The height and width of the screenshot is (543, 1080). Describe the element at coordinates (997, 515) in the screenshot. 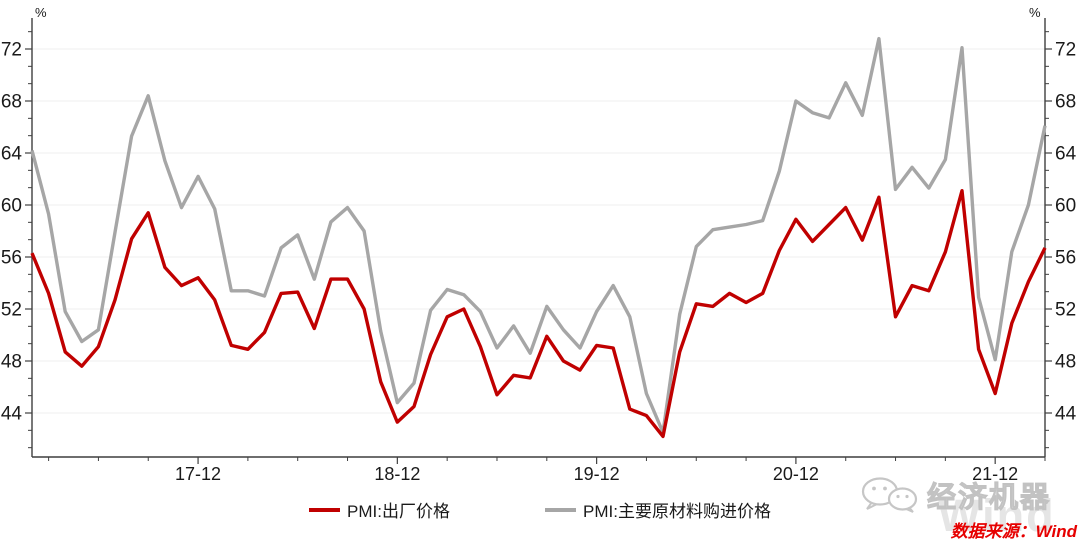

I see `wind-watermark: Wind` at that location.